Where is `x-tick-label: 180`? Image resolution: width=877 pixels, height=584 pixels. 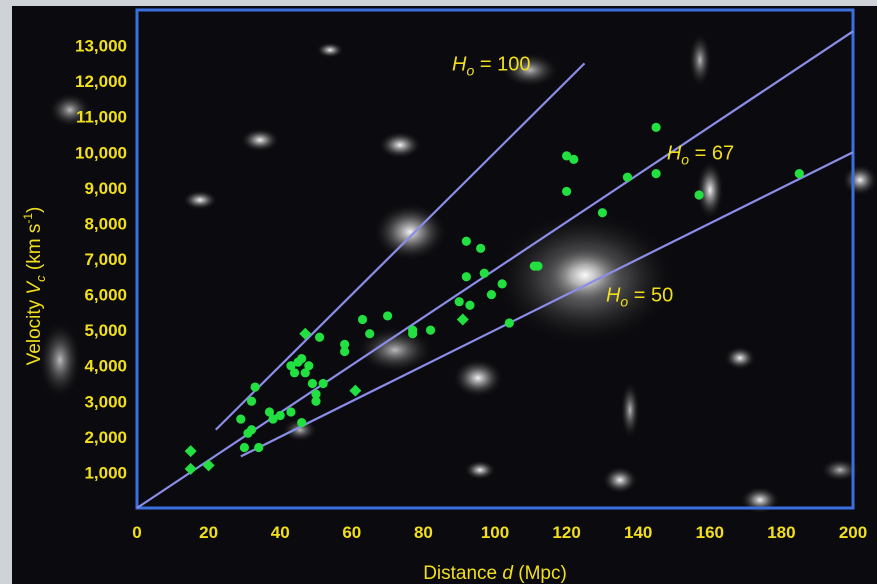 x-tick-label: 180 is located at coordinates (781, 532).